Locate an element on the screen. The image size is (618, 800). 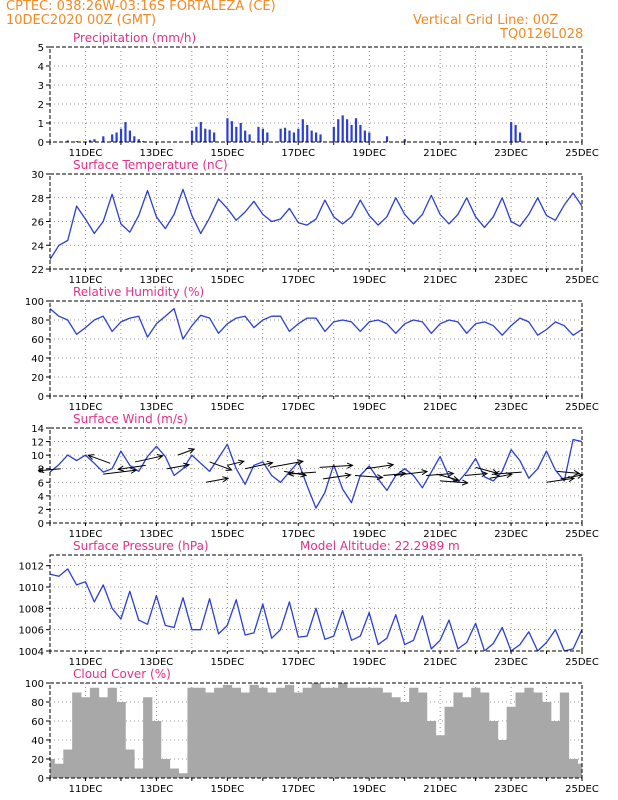
precip-marks is located at coordinates (294, 128).